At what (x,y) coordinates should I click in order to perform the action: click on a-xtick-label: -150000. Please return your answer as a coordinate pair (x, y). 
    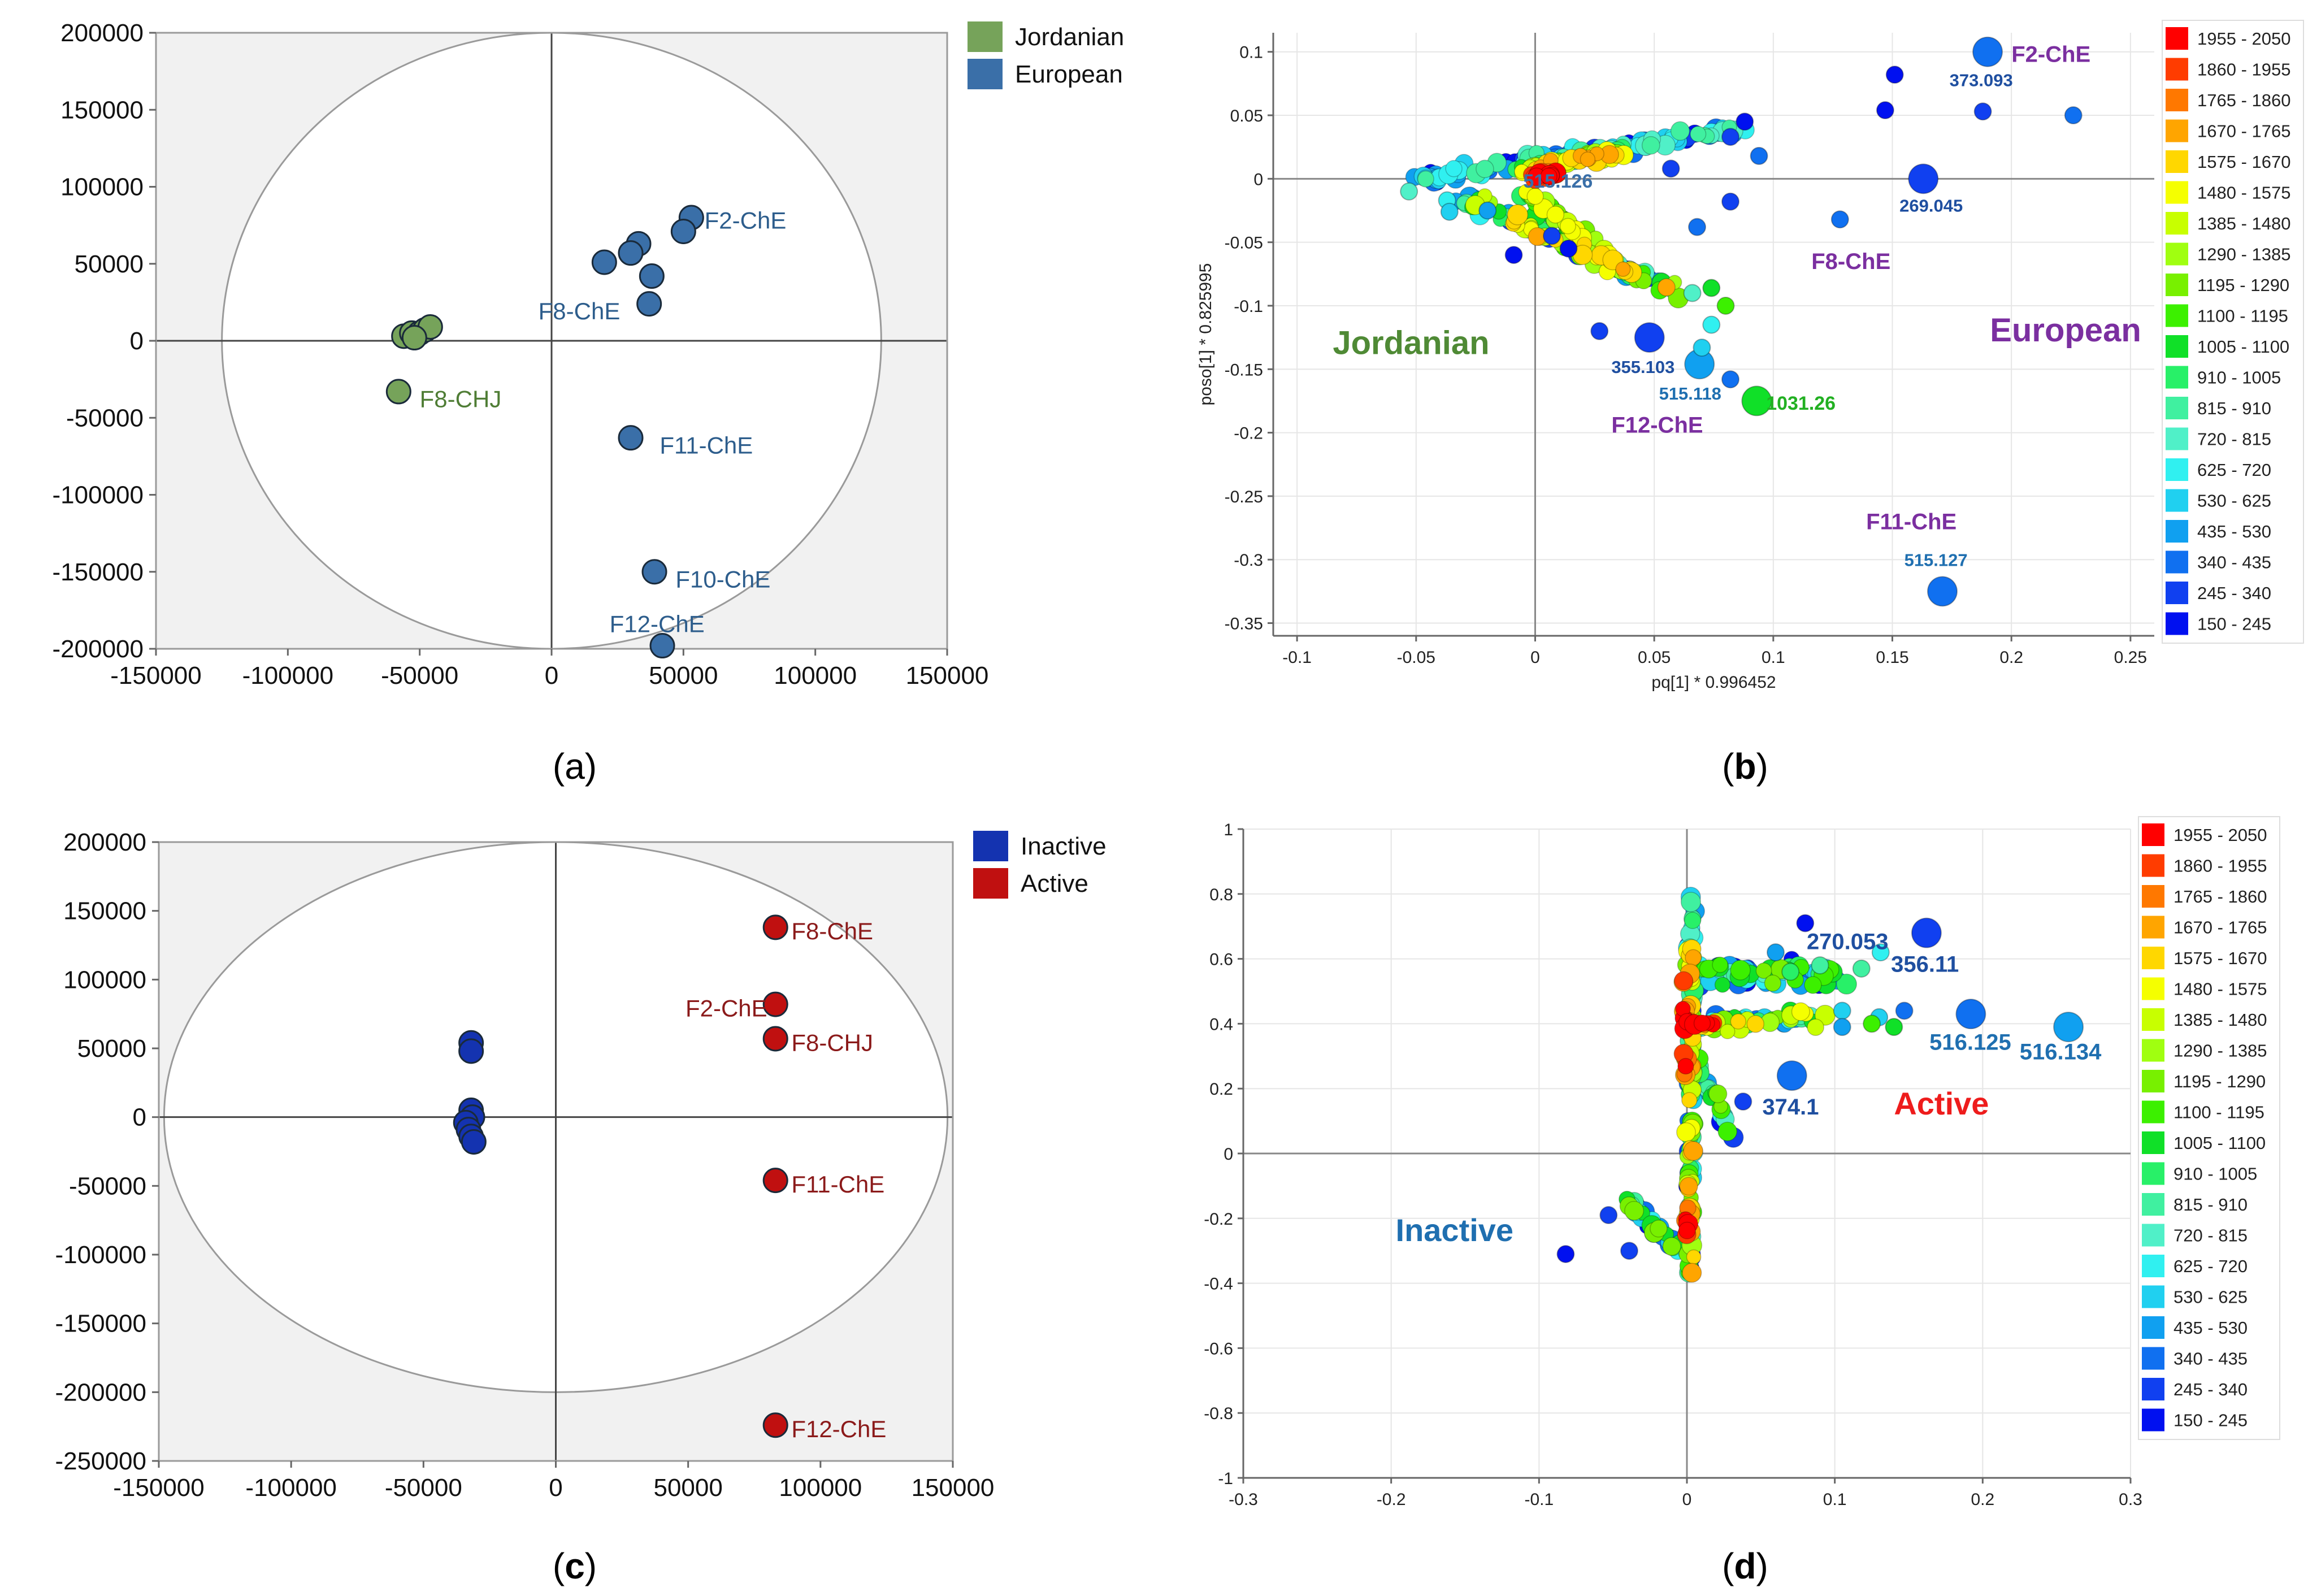
    Looking at the image, I should click on (155, 676).